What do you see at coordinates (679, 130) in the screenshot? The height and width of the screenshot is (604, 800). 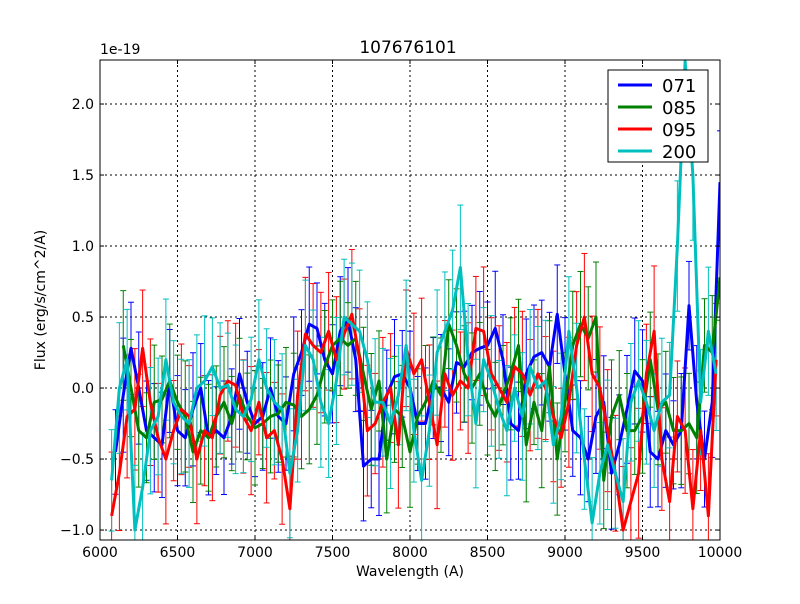 I see `legend-label-095: 095` at bounding box center [679, 130].